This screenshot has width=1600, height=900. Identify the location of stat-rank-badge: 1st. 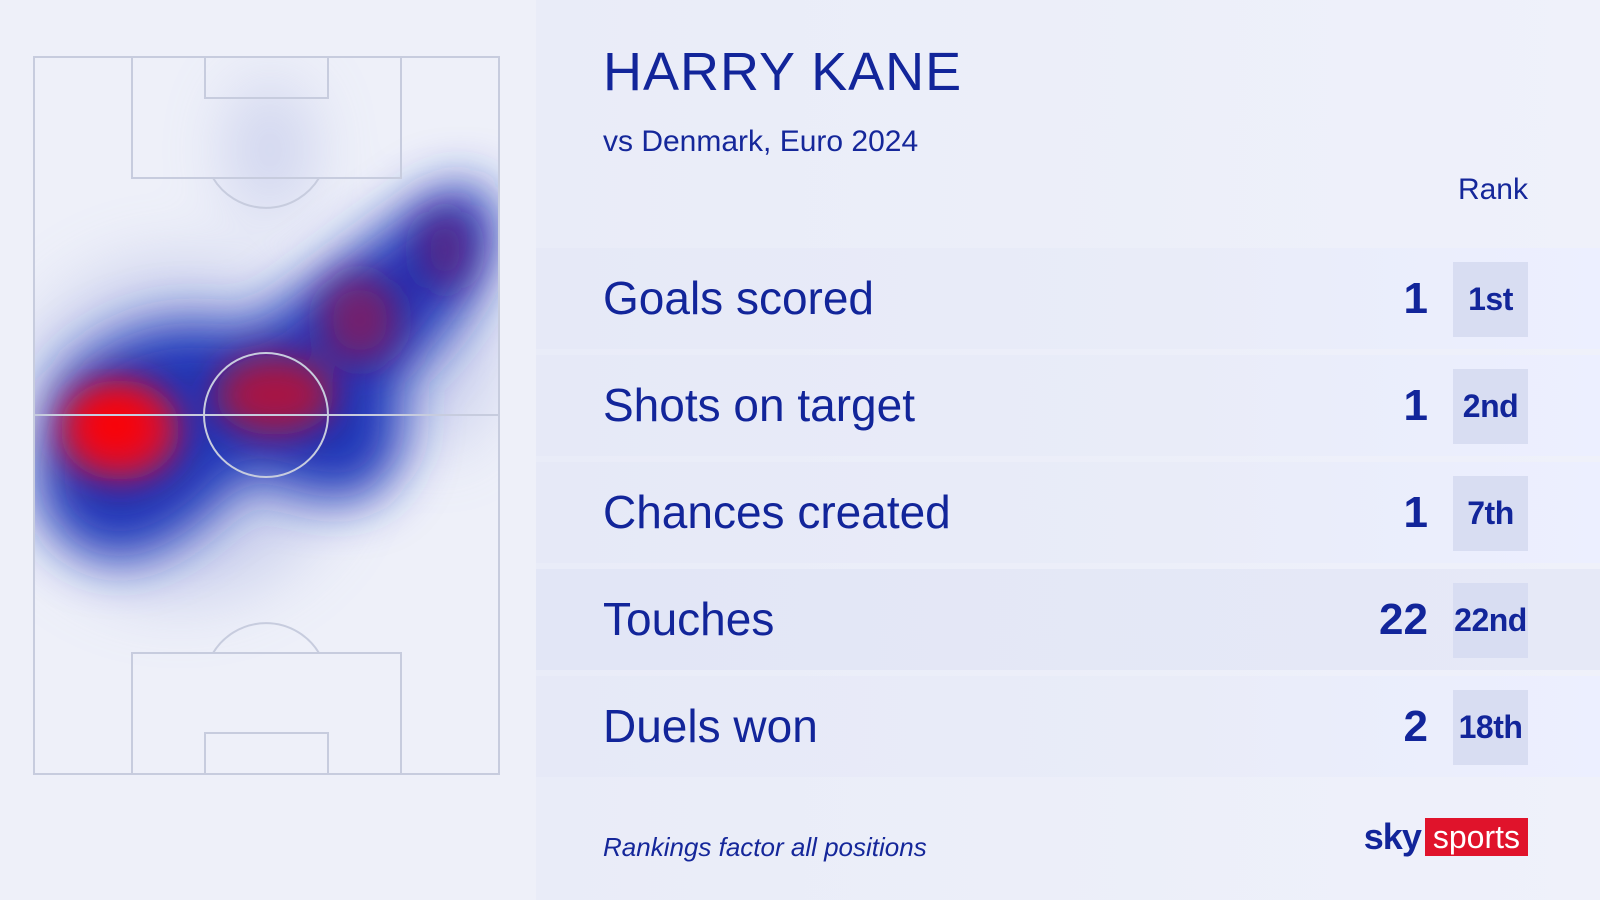
(1490, 299).